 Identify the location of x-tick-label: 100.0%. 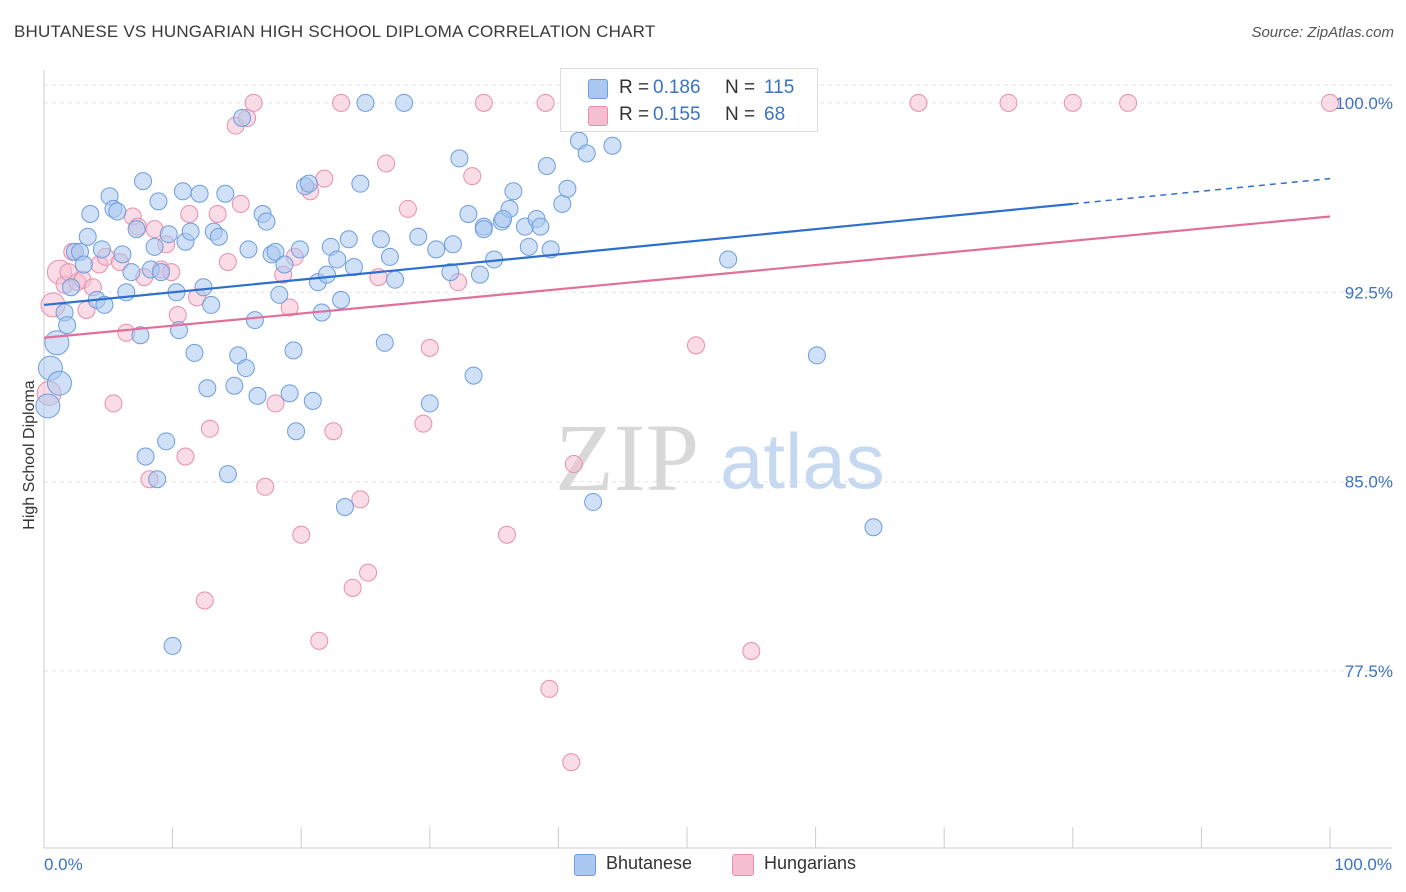
(1363, 864).